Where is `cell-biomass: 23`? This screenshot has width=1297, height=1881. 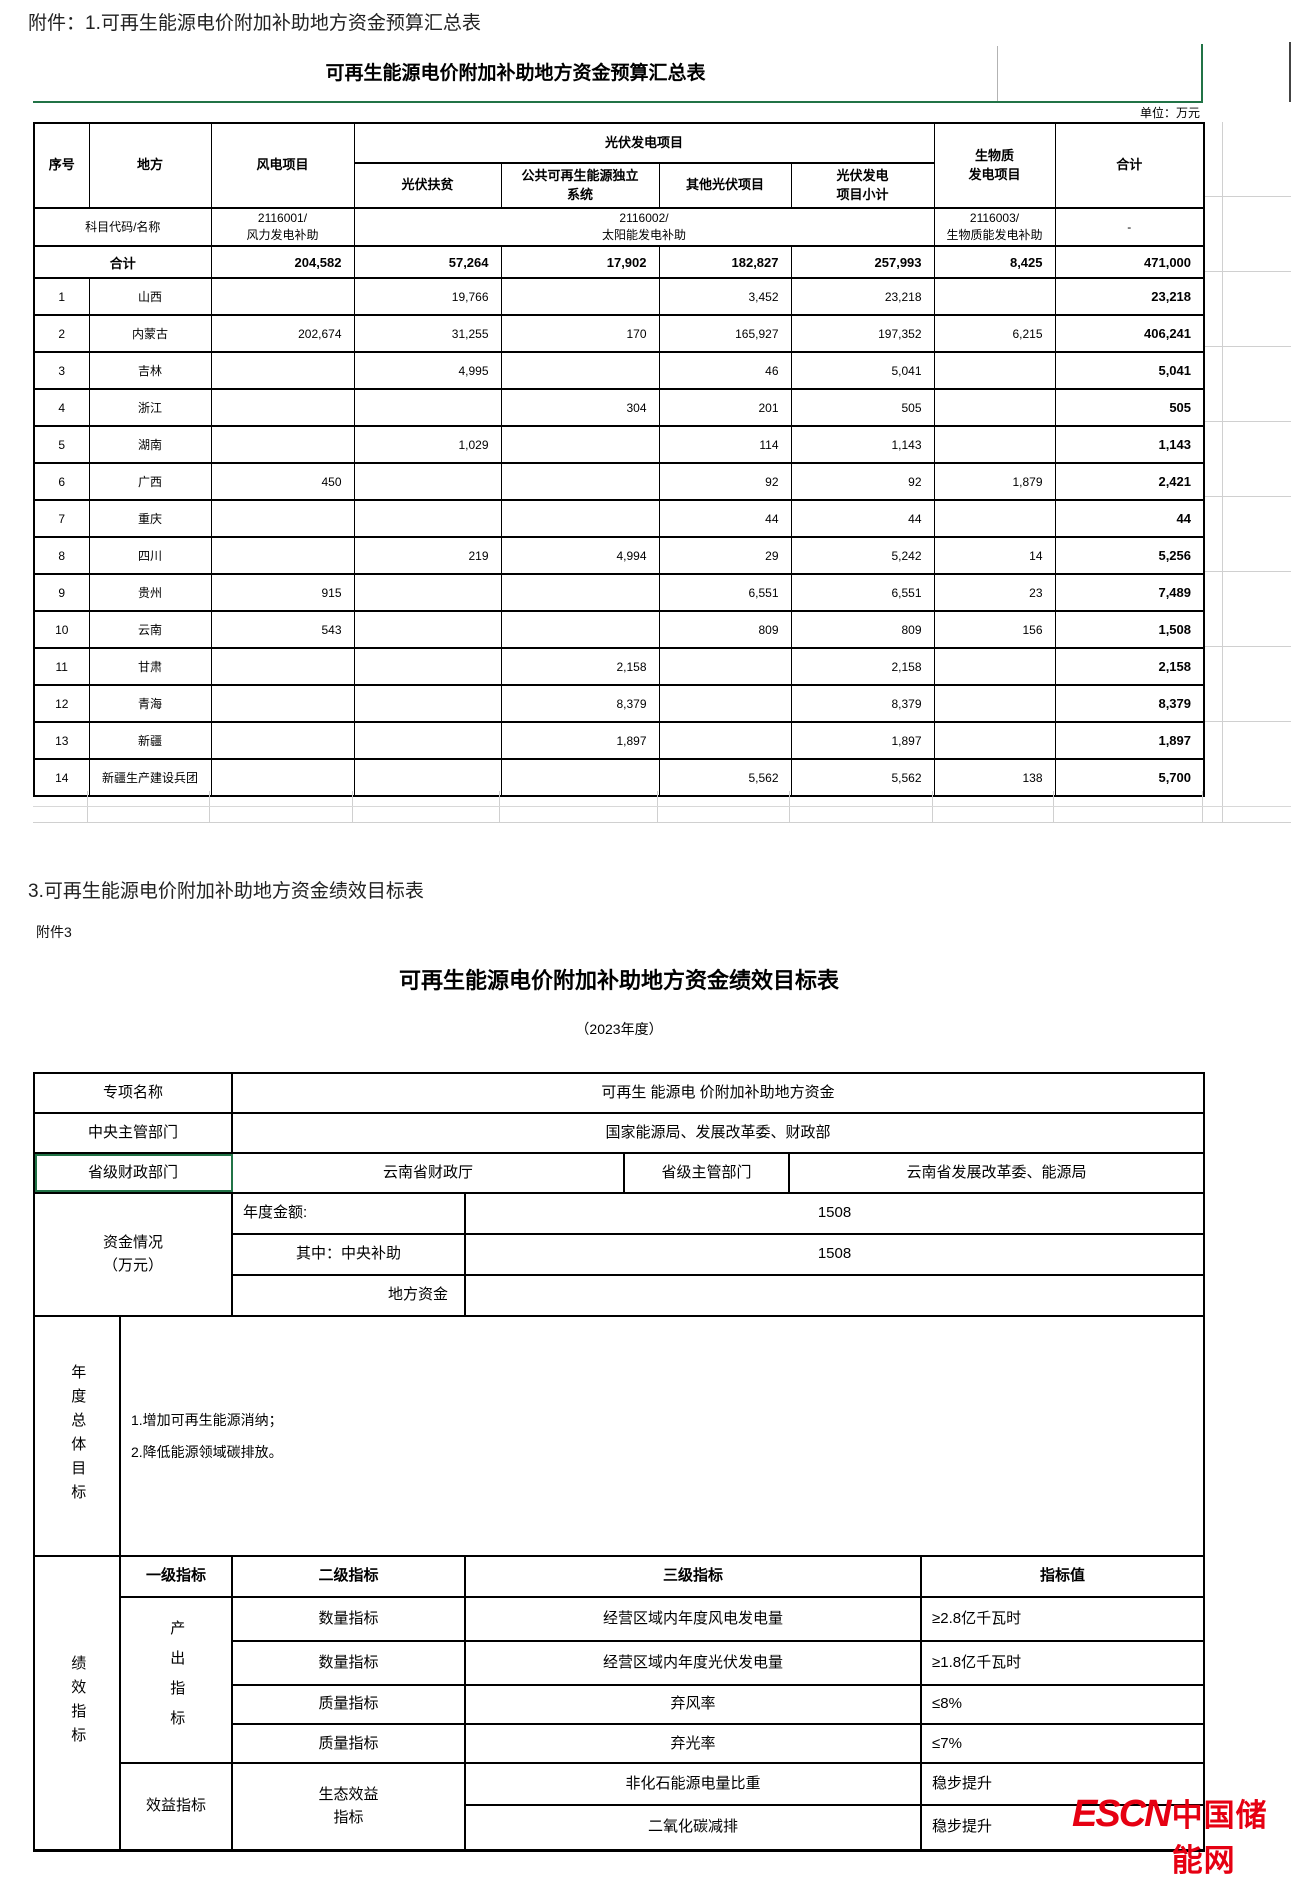
cell-biomass: 23 is located at coordinates (994, 592).